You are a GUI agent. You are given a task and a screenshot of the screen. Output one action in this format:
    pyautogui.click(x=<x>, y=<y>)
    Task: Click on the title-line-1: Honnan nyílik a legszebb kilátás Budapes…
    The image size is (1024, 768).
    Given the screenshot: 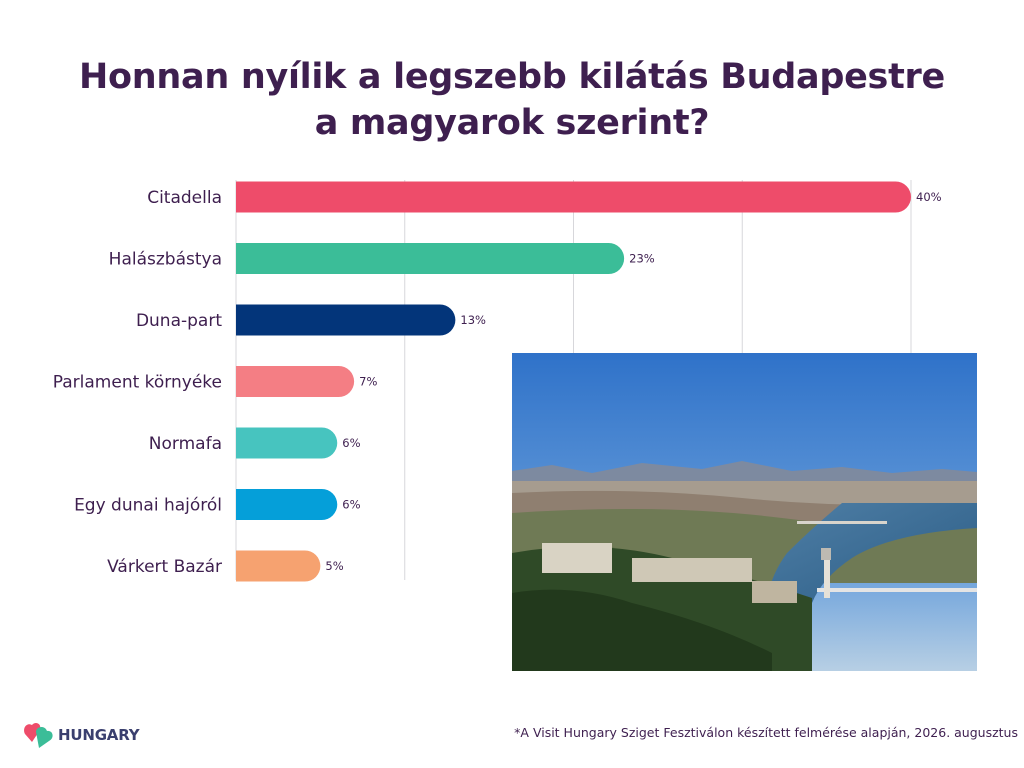 What is the action you would take?
    pyautogui.click(x=512, y=77)
    